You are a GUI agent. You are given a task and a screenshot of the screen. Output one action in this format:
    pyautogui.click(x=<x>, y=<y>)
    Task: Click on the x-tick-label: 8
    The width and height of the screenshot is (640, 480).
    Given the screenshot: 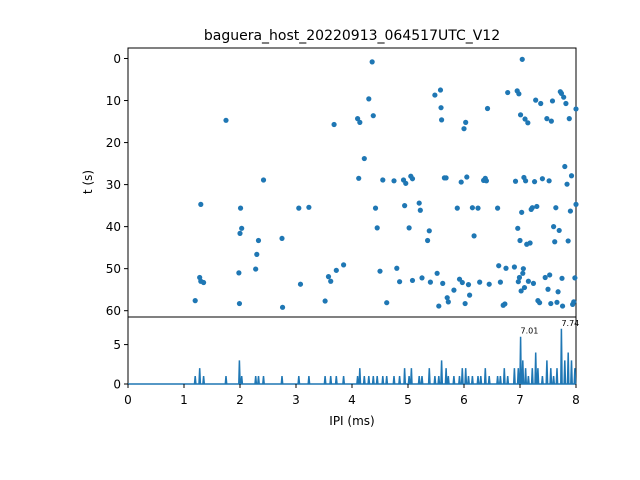 What is the action you would take?
    pyautogui.click(x=576, y=400)
    